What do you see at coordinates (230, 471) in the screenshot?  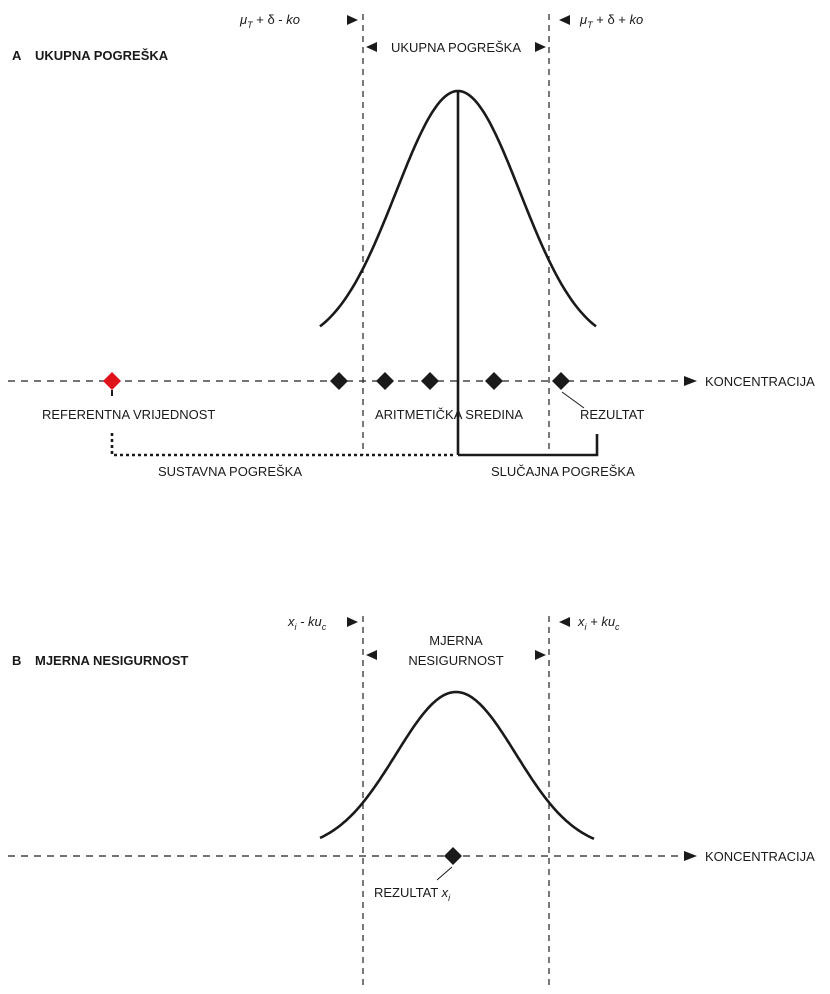 I see `systematic-error-label: SUSTAVNA POGREŠKA` at bounding box center [230, 471].